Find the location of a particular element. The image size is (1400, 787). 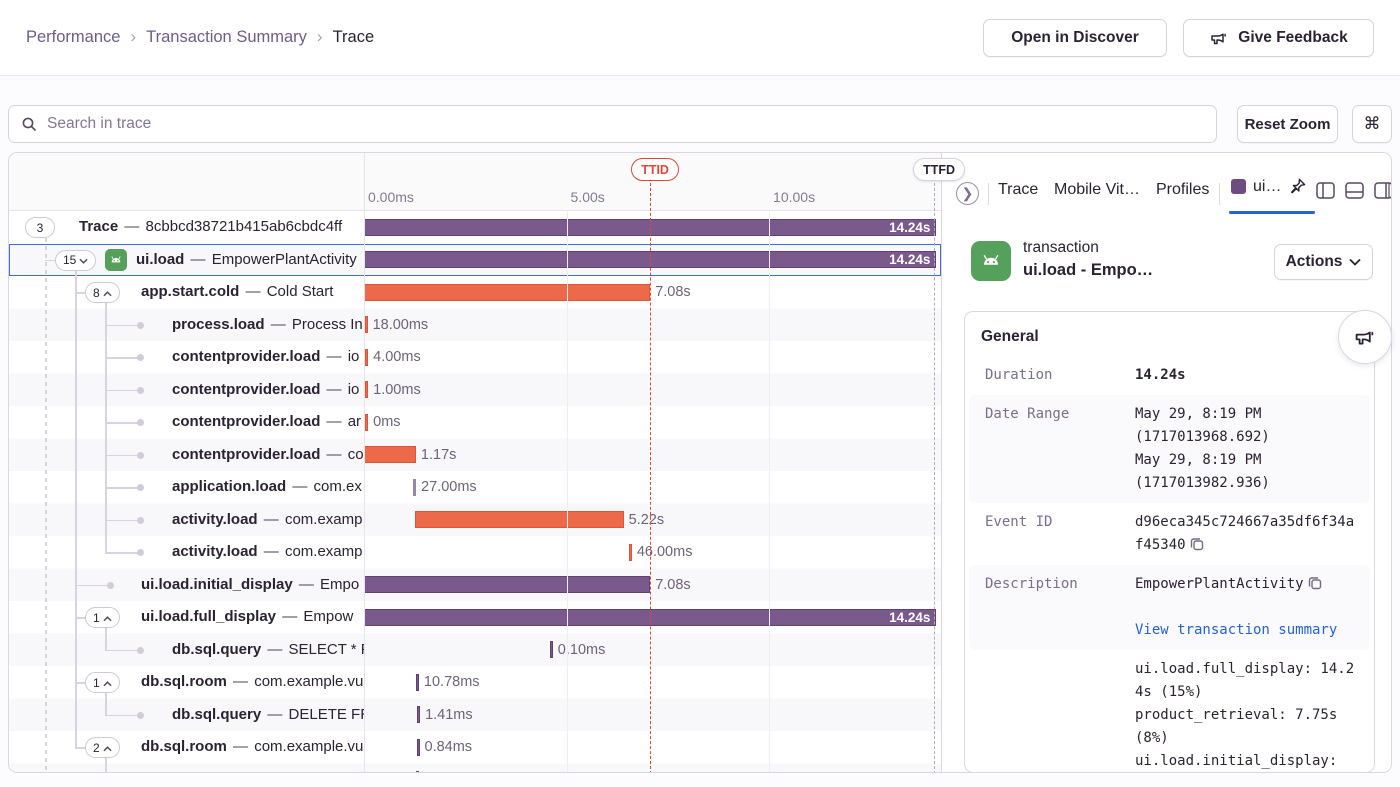

span-row-app.start.cold: 8 app.start.cold — Cold Start 7.08s is located at coordinates (475, 292).